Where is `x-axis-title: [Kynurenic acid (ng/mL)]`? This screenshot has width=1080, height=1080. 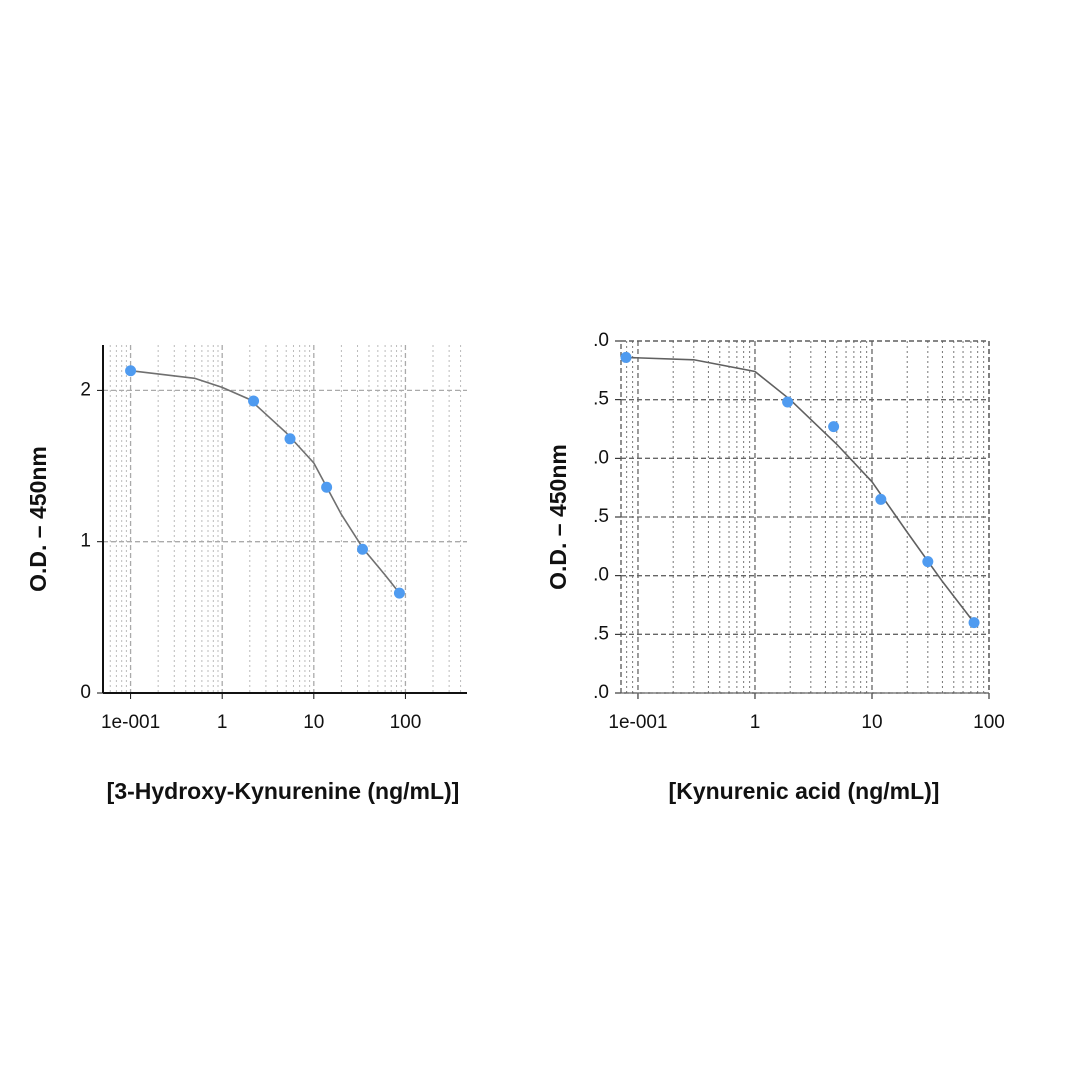
x-axis-title: [Kynurenic acid (ng/mL)] is located at coordinates (804, 791).